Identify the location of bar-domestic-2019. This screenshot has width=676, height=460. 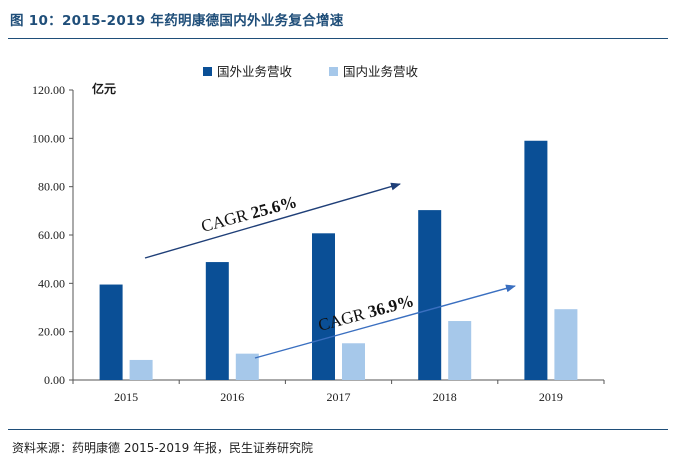
(566, 344).